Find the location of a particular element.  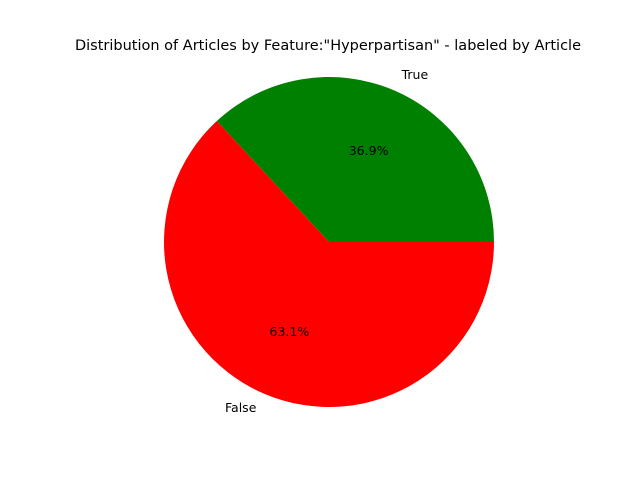

slice-label-false: False is located at coordinates (241, 407).